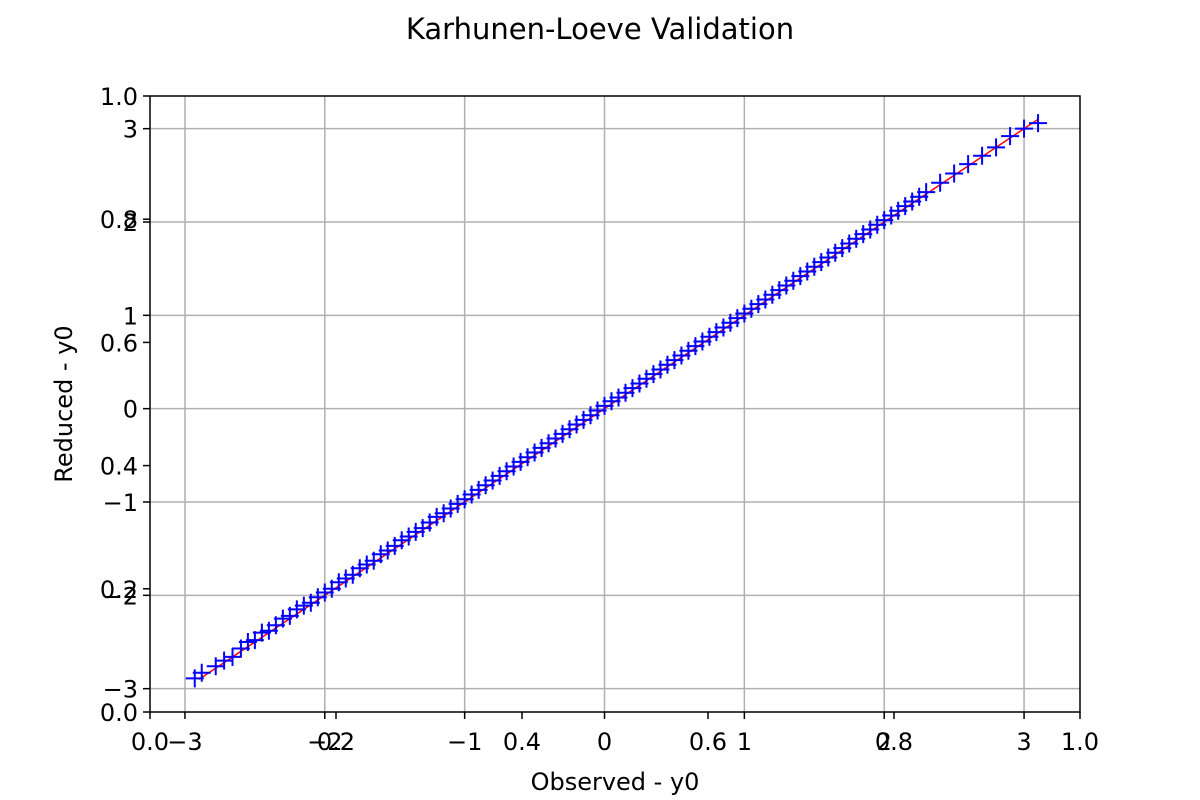 This screenshot has height=800, width=1200. Describe the element at coordinates (120, 690) in the screenshot. I see `y-tick-label: −3` at that location.